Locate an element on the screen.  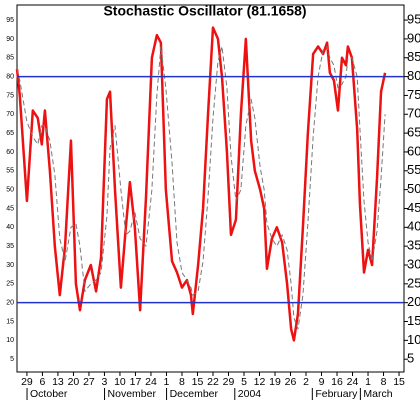
y-tick-label-left: 30 is located at coordinates (10, 265).